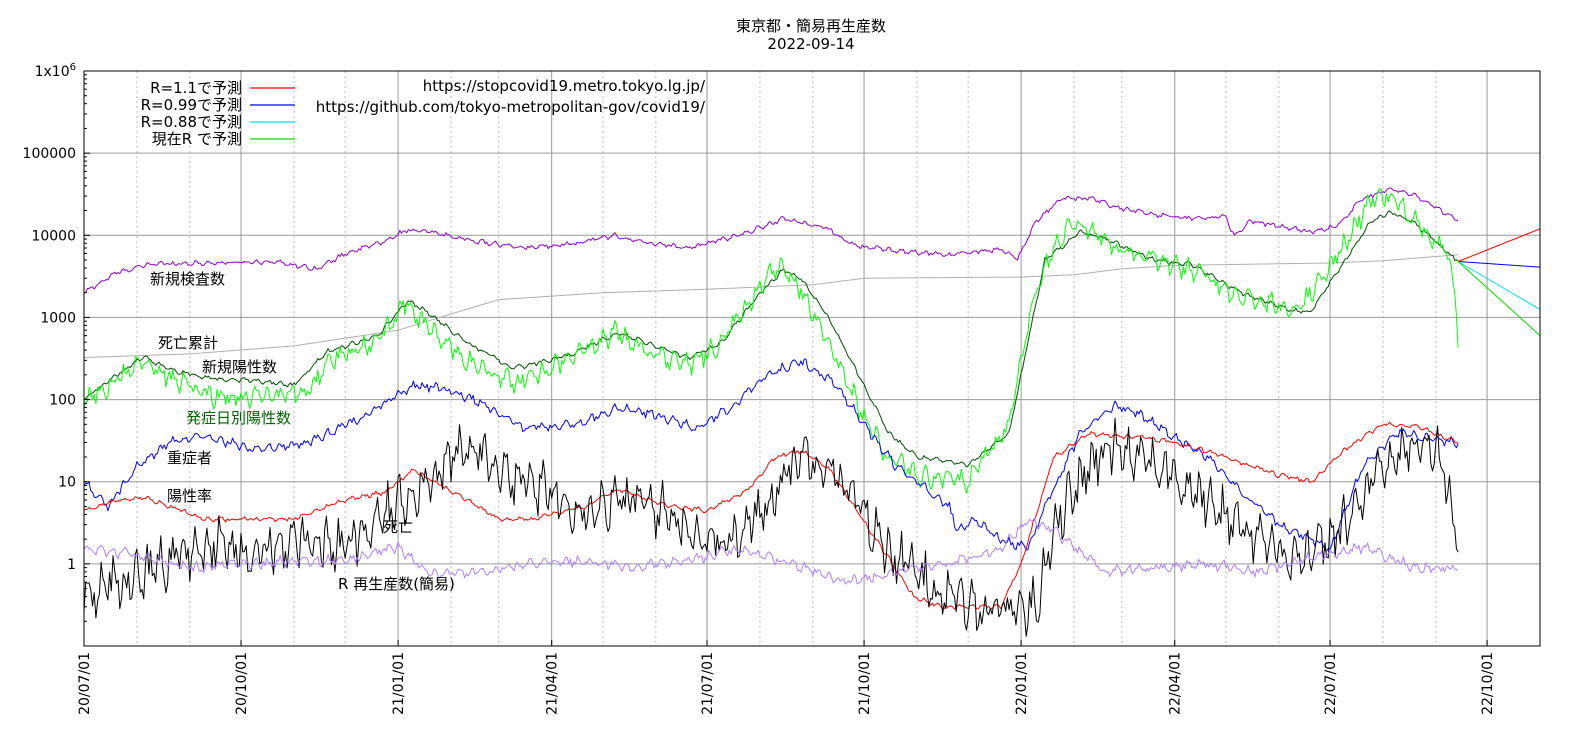  I want to click on legend-label-r0-99: R=0.99で予測, so click(191, 105).